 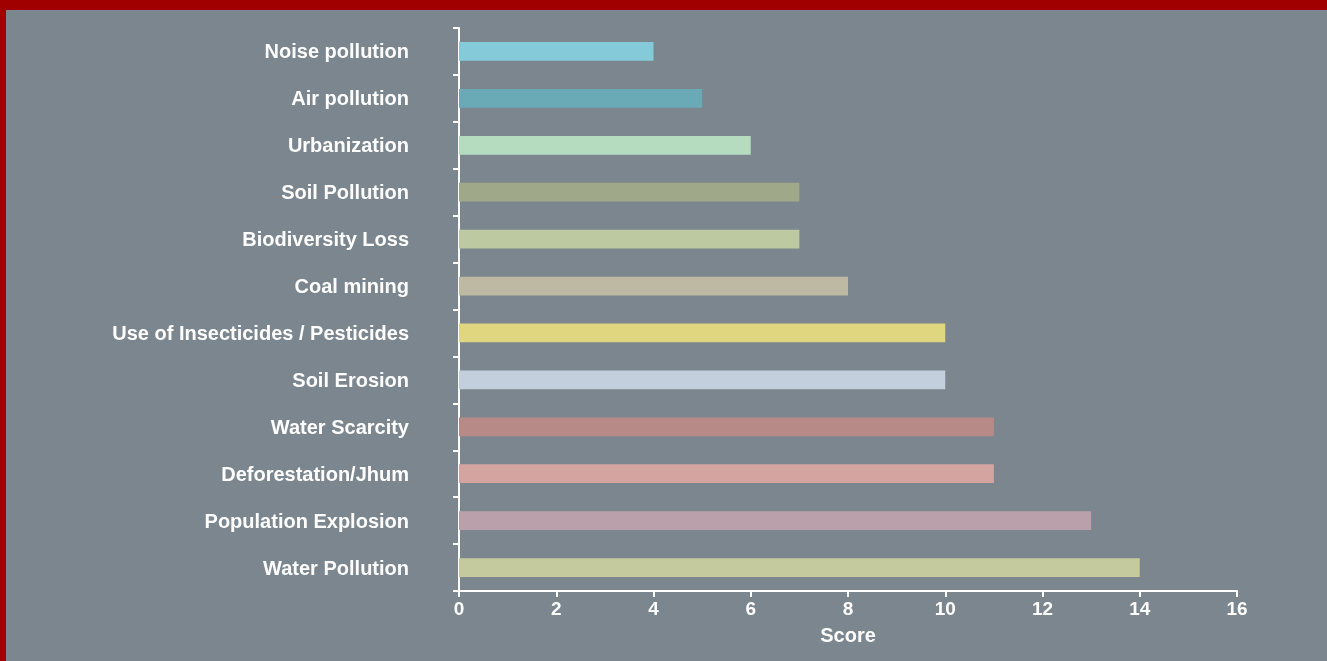 What do you see at coordinates (315, 473) in the screenshot?
I see `y-tick-label: Deforestation/Jhum` at bounding box center [315, 473].